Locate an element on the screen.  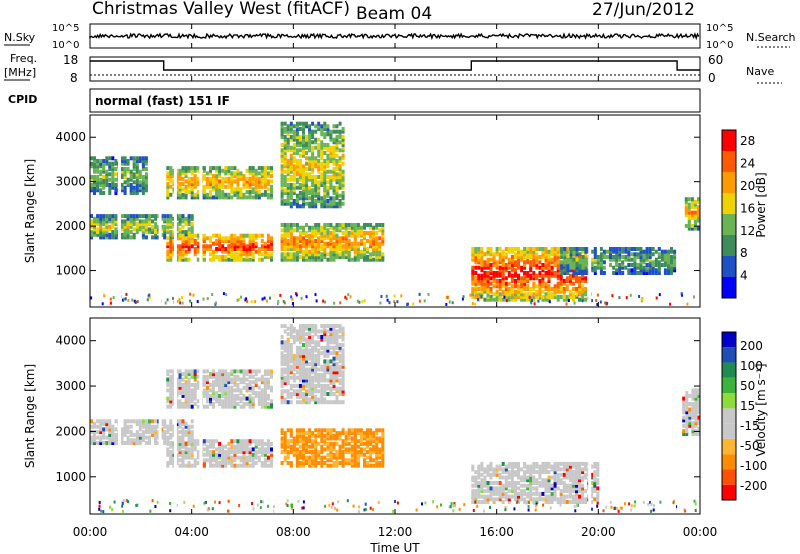
noise-cell is located at coordinates (447, 297).